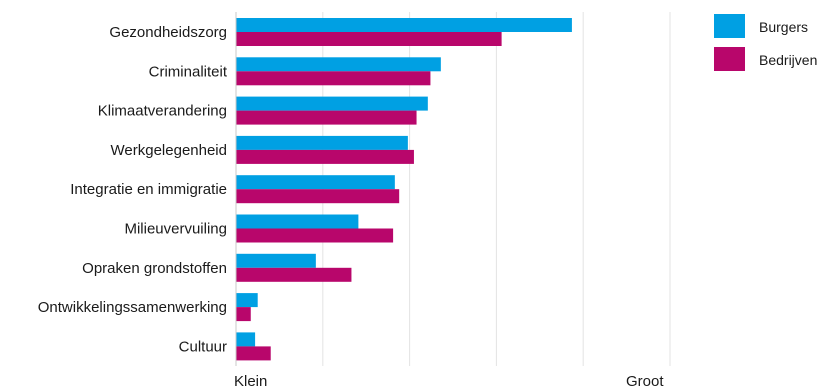 This screenshot has height=389, width=833. Describe the element at coordinates (169, 150) in the screenshot. I see `category-label: Werkgelegenheid` at that location.